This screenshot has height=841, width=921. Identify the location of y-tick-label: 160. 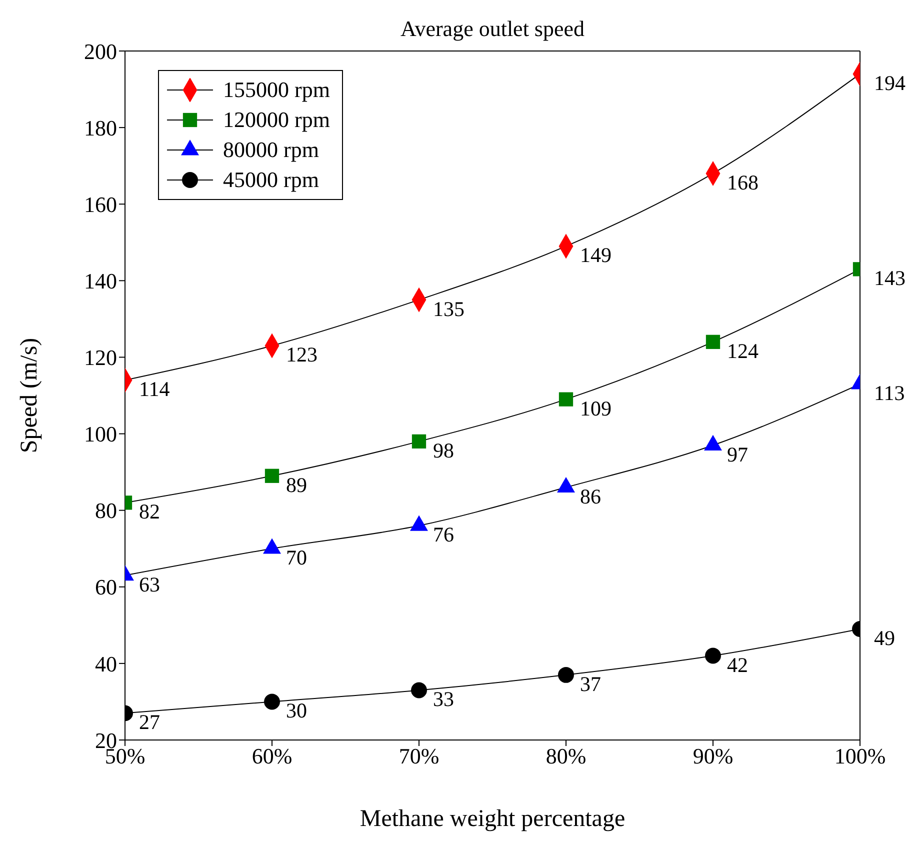
(100, 204).